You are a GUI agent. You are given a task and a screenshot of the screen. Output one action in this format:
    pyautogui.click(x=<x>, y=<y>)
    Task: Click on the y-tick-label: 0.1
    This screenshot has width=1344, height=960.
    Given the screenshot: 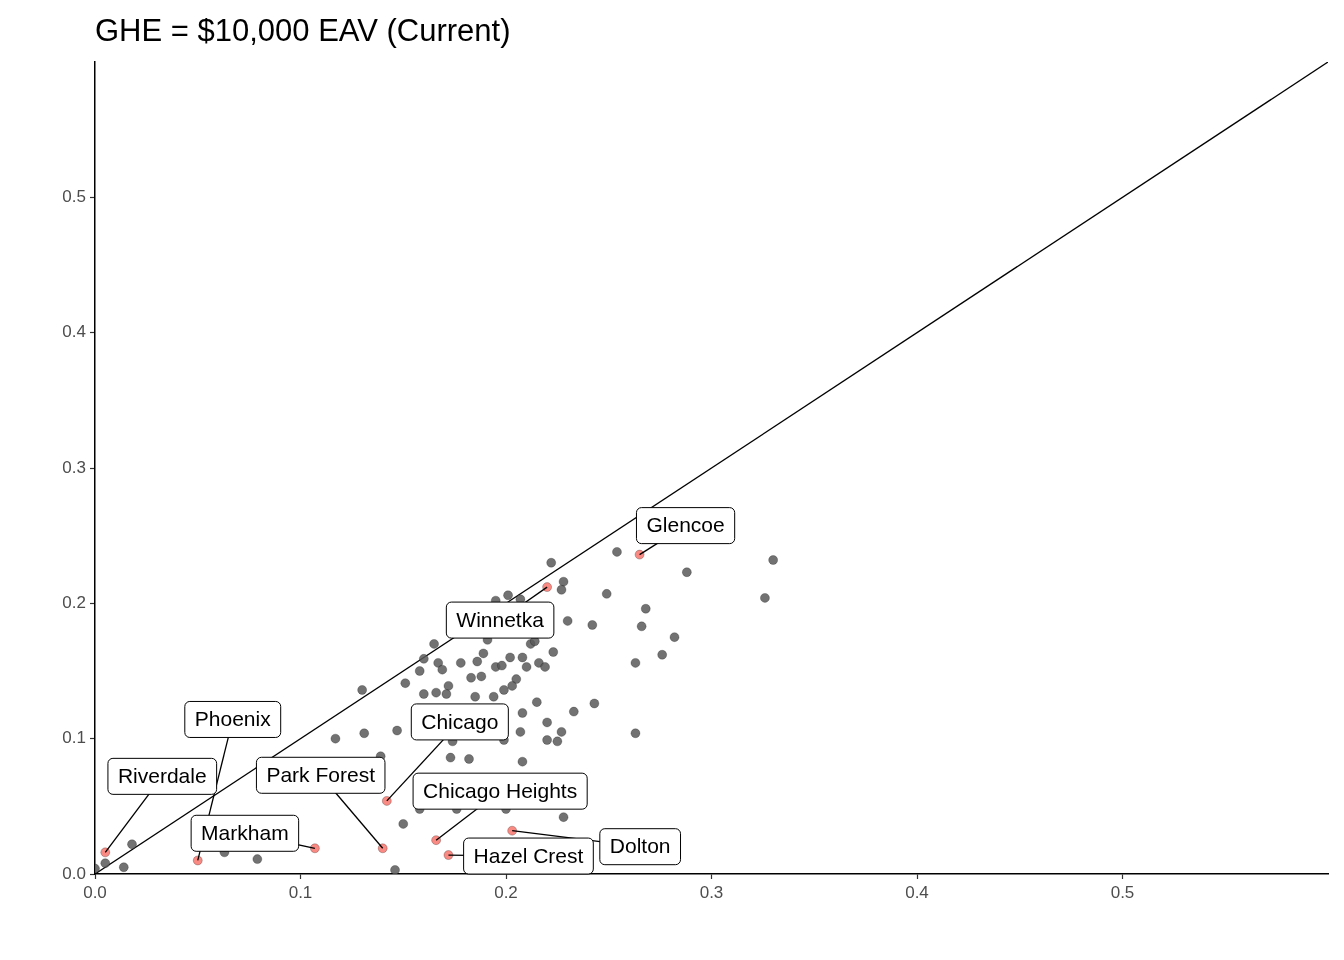 What is the action you would take?
    pyautogui.click(x=74, y=738)
    